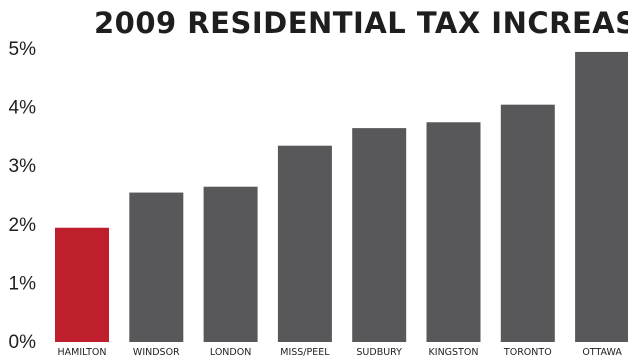 The width and height of the screenshot is (628, 360). Describe the element at coordinates (379, 352) in the screenshot. I see `x-tick-label-sudbury: SUDBURY` at that location.